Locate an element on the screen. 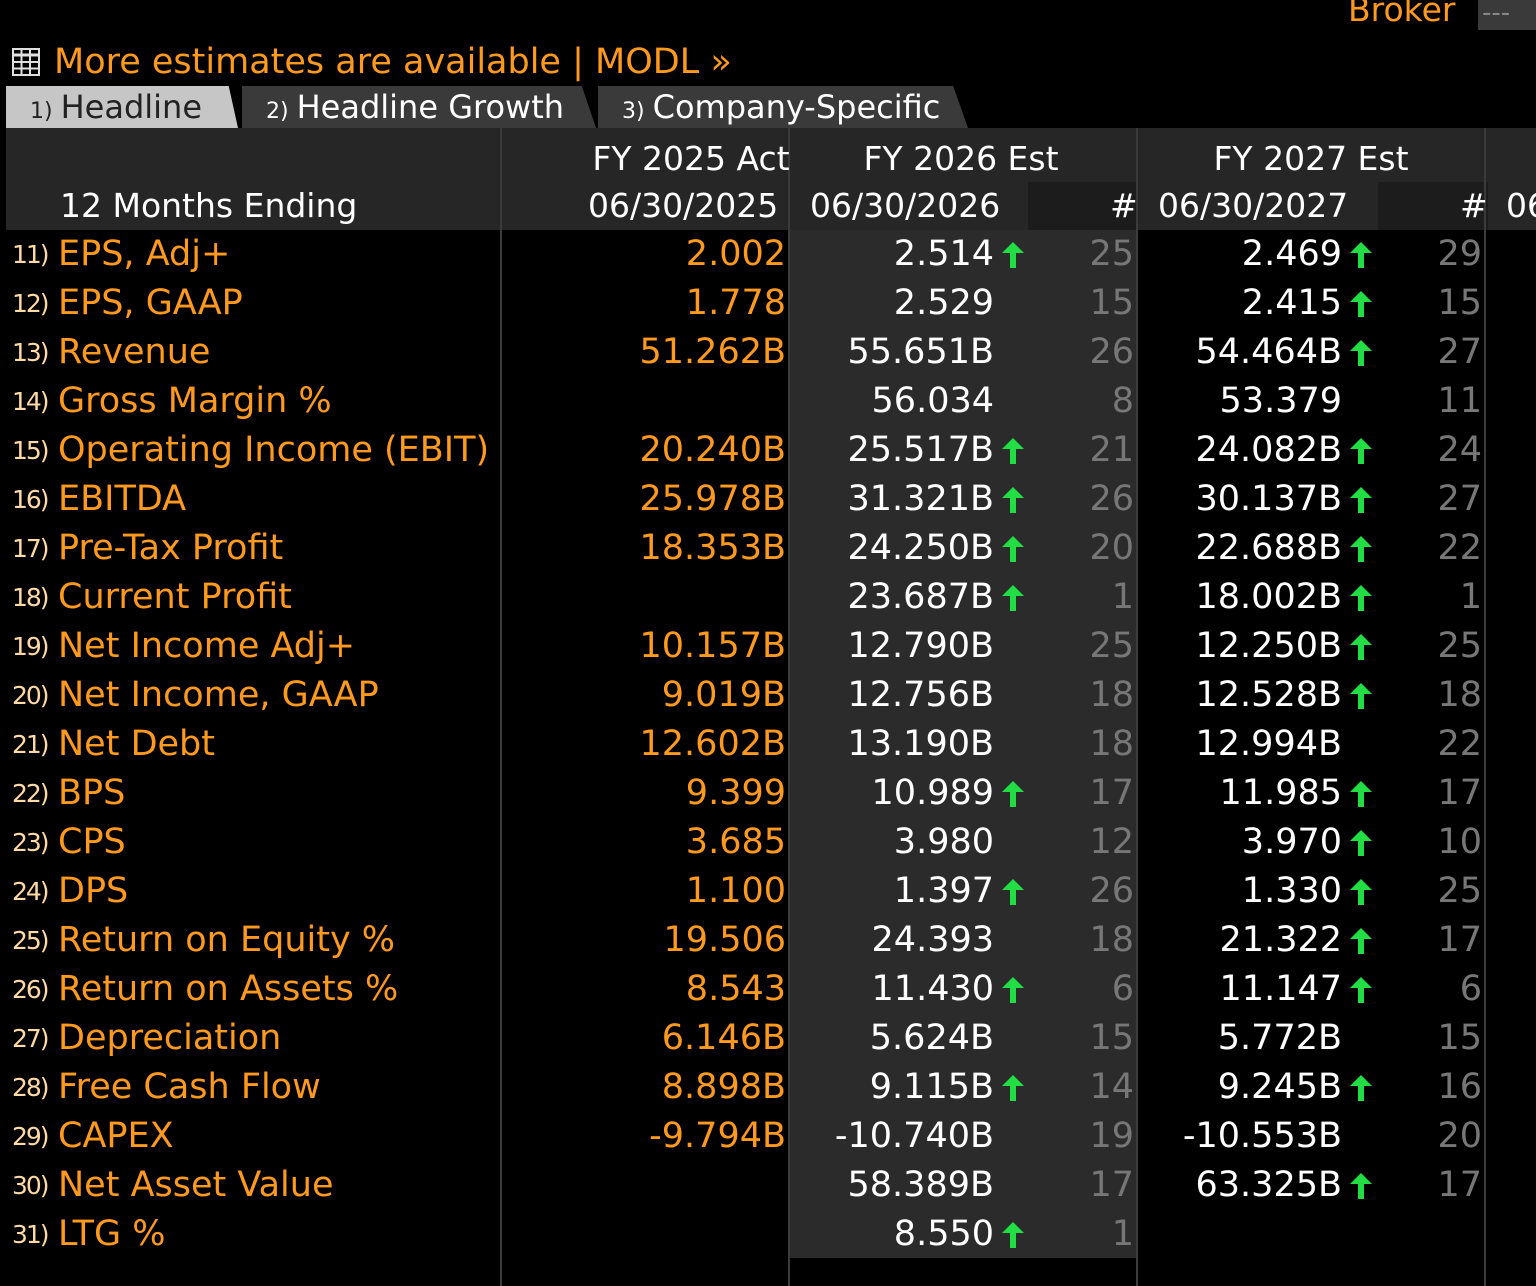 The width and height of the screenshot is (1536, 1286). estimate-count-fy2027: 24 is located at coordinates (1459, 450).